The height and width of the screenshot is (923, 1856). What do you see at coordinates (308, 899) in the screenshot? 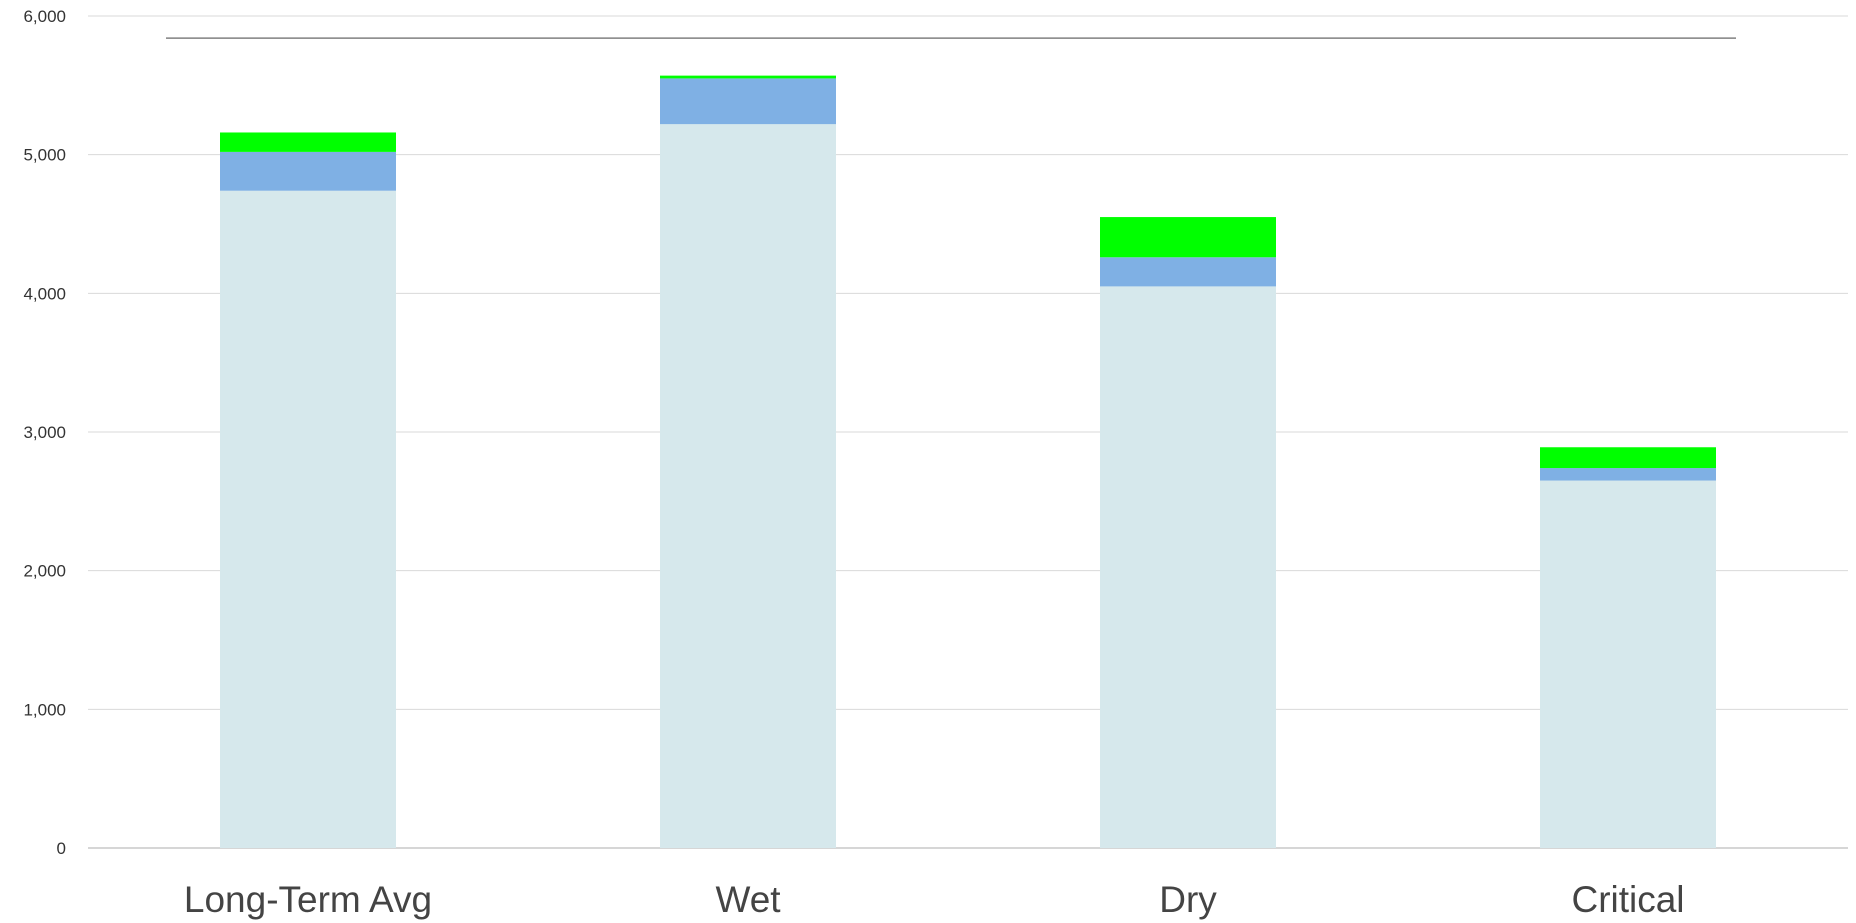
I see `x-category-label: Long-Term Avg` at bounding box center [308, 899].